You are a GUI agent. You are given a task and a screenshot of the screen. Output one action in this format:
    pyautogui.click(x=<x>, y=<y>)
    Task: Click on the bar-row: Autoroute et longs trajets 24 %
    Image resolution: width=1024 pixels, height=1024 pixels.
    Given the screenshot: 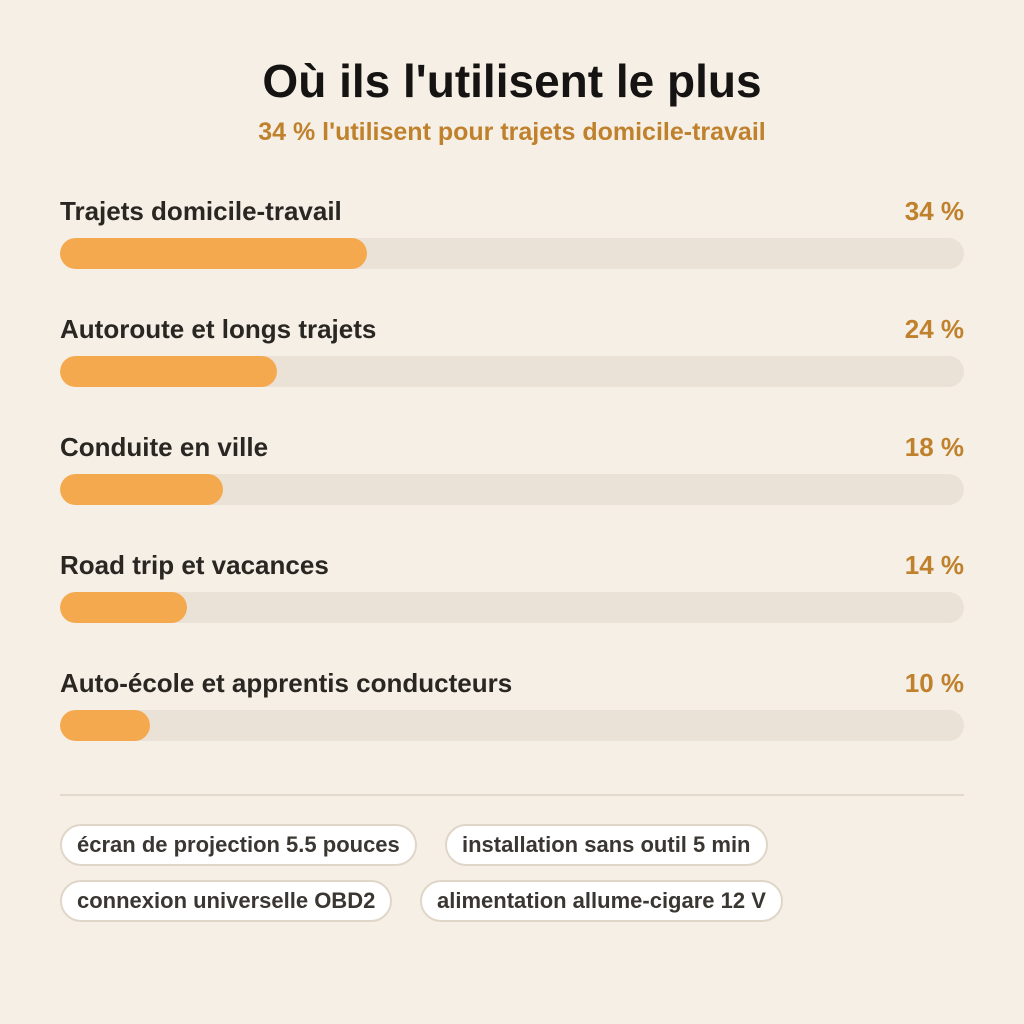 What is the action you would take?
    pyautogui.click(x=512, y=354)
    